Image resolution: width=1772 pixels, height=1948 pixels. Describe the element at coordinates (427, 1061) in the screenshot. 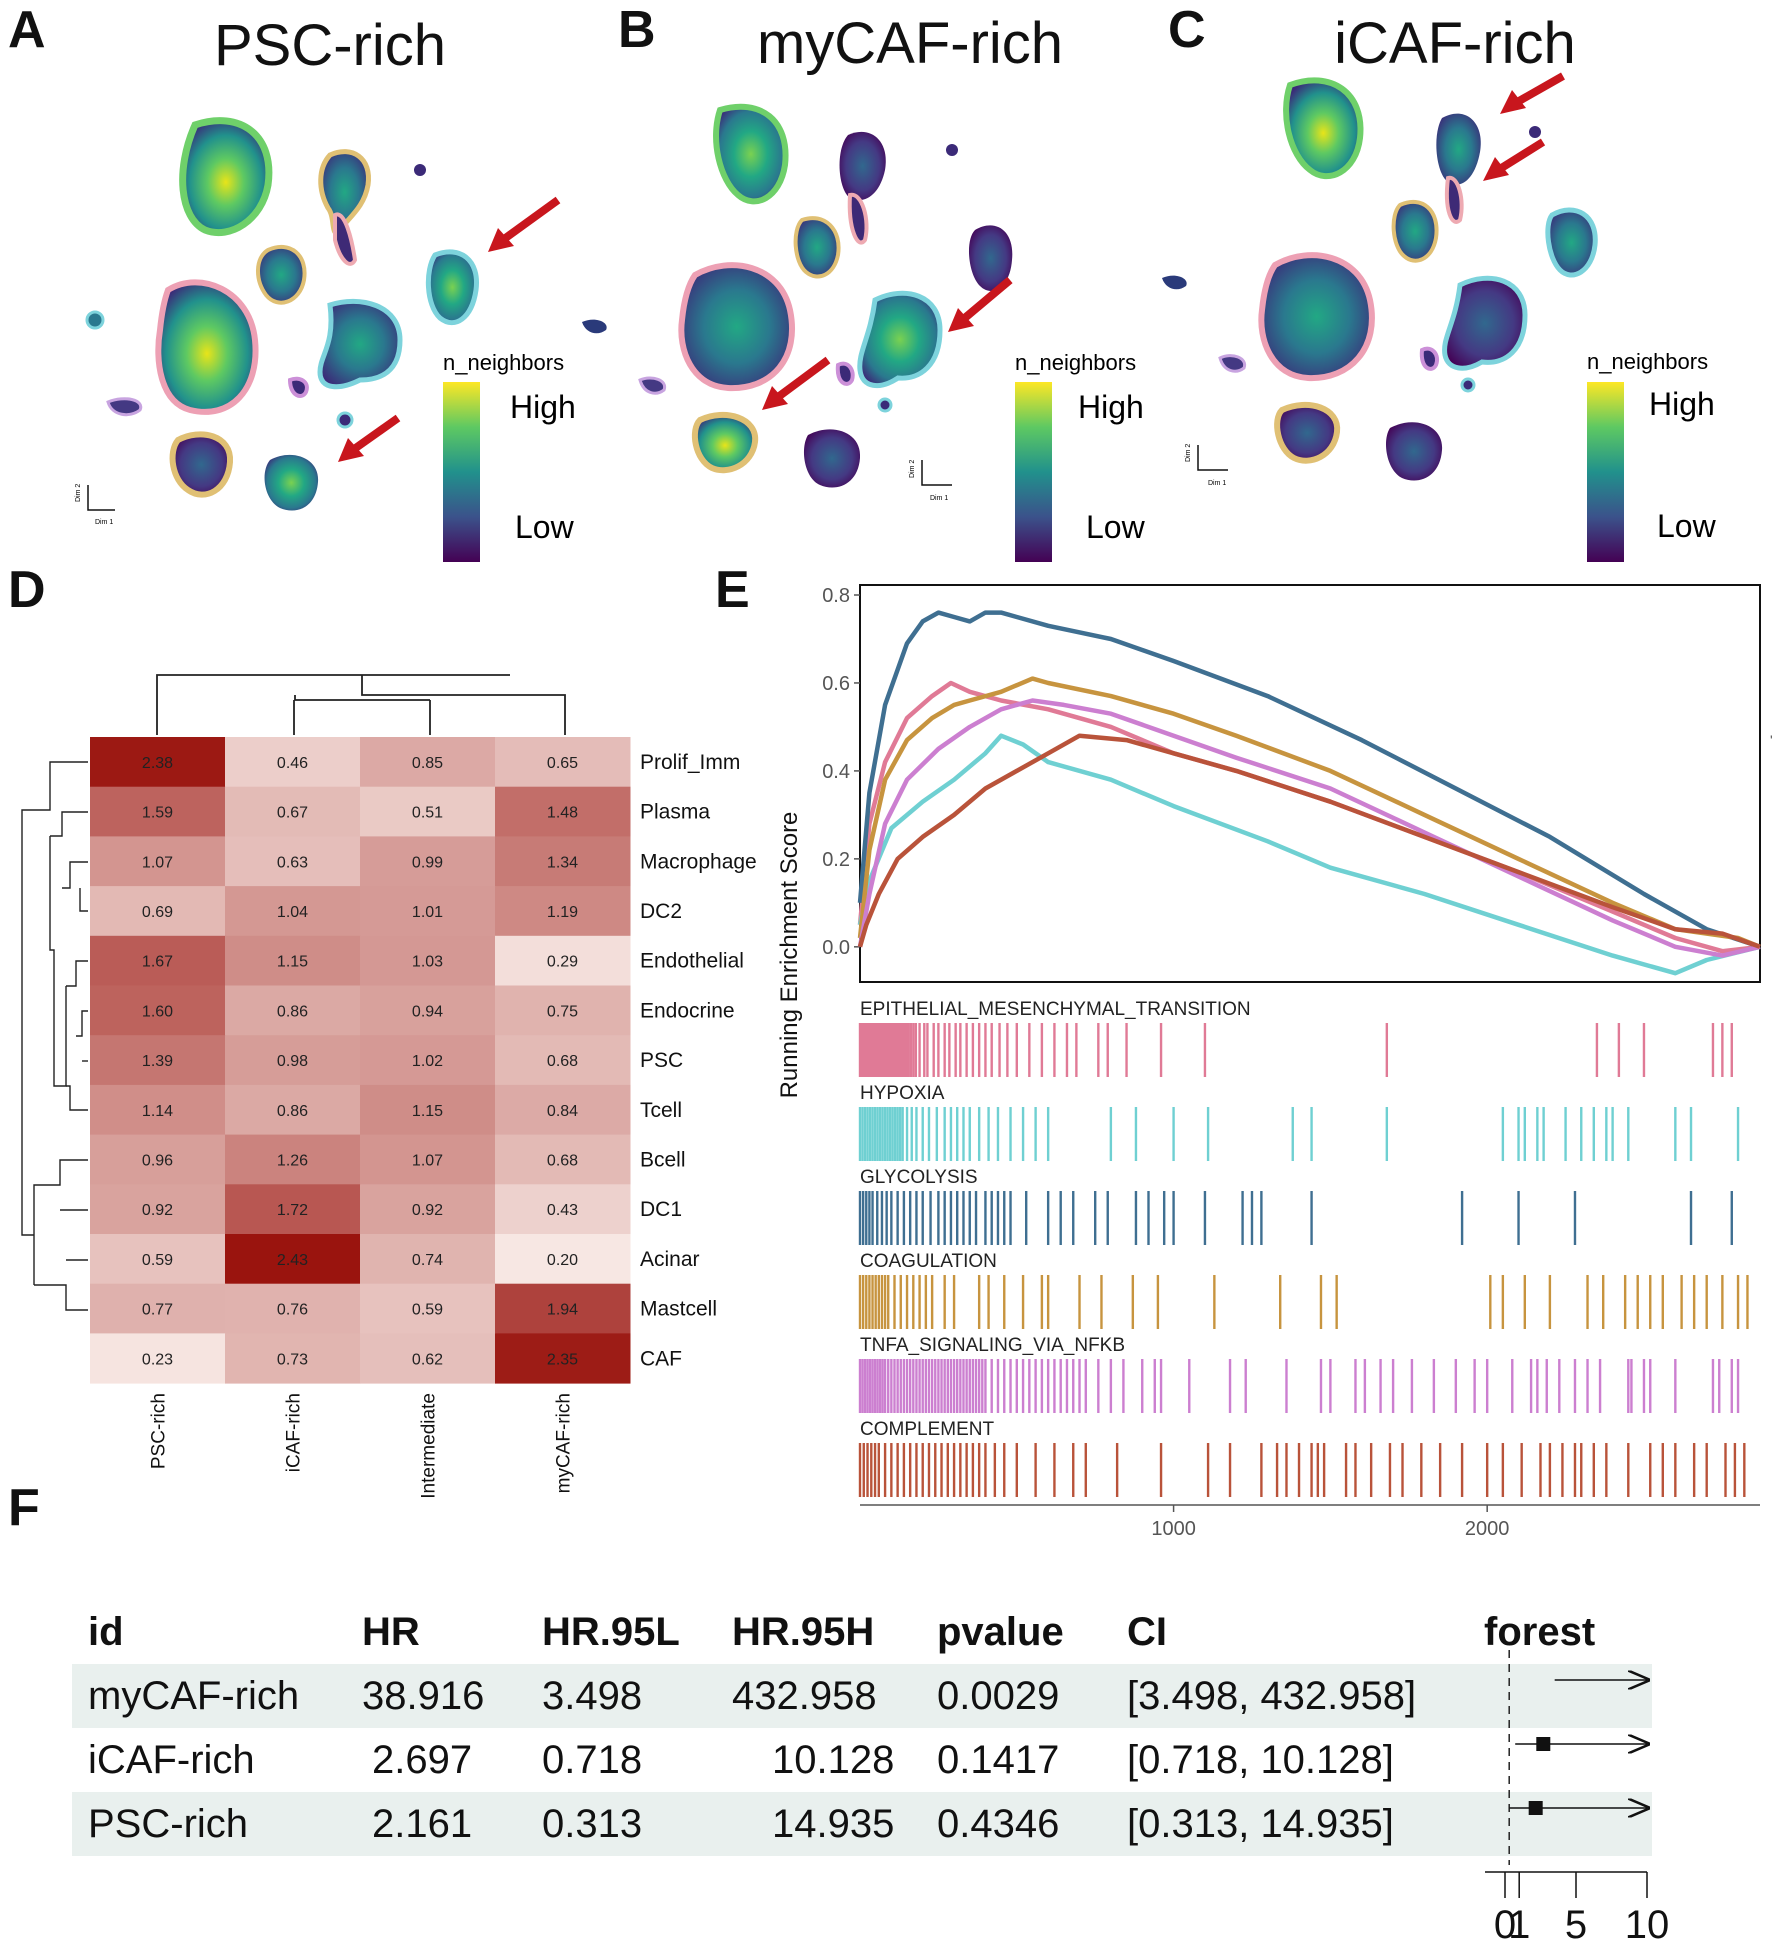

I see `heatmap-cell-value: 1.02` at that location.